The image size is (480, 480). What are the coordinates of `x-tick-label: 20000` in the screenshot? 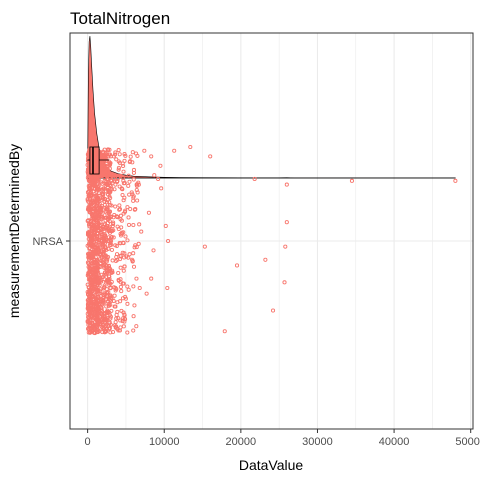 It's located at (241, 442).